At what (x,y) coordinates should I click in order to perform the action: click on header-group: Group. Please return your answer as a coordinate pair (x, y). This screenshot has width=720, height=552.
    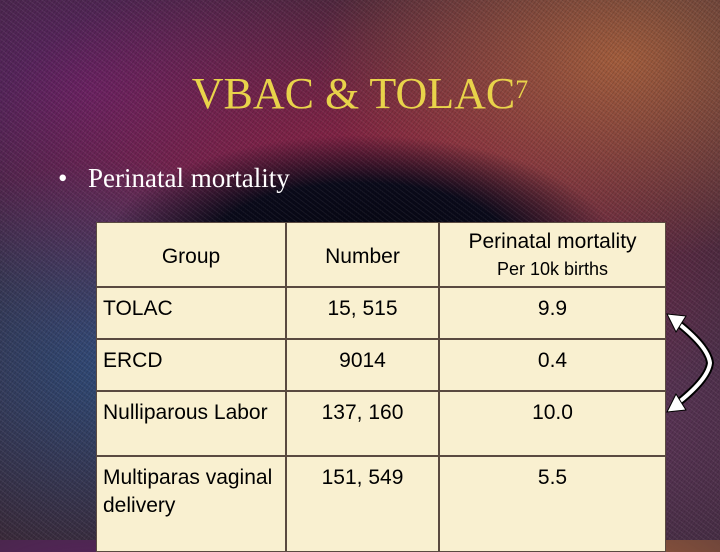
    Looking at the image, I should click on (191, 254).